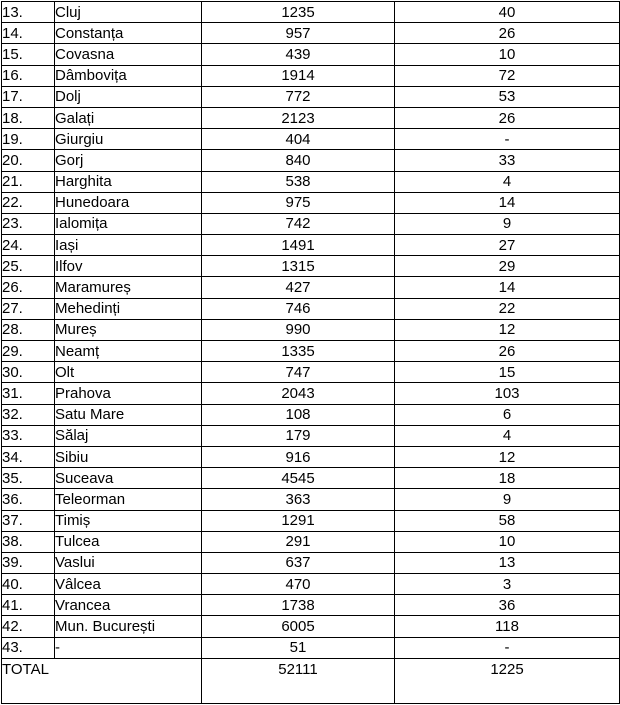  I want to click on value2-cell: 14, so click(507, 202).